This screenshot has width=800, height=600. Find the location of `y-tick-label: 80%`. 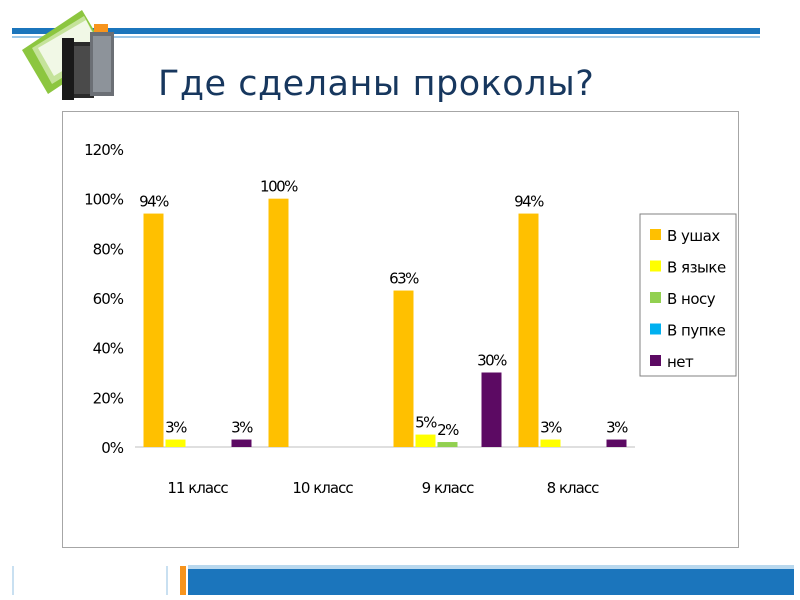

y-tick-label: 80% is located at coordinates (108, 249).